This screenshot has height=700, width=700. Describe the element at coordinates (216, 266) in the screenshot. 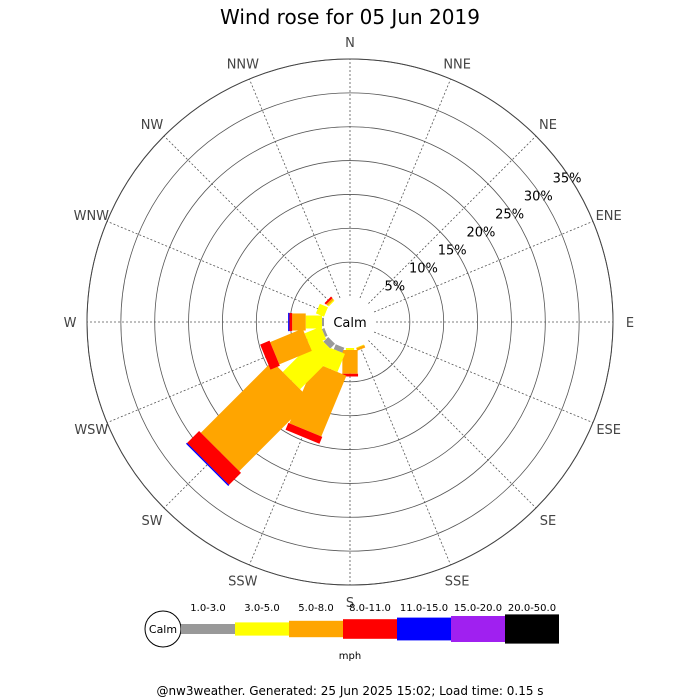

I see `spoke-wnw` at that location.